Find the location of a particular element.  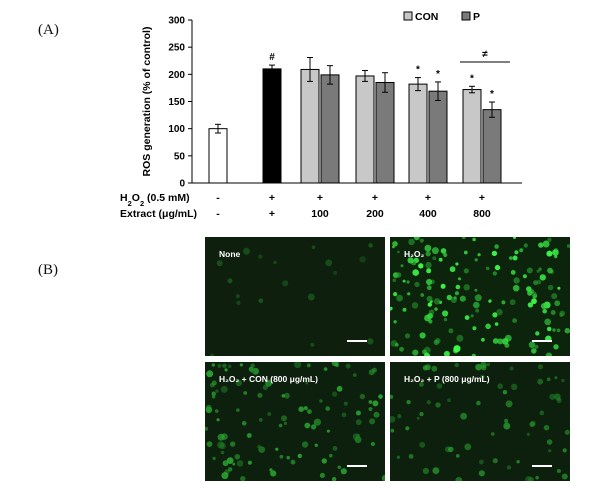

bar-h2o2 is located at coordinates (272, 126).